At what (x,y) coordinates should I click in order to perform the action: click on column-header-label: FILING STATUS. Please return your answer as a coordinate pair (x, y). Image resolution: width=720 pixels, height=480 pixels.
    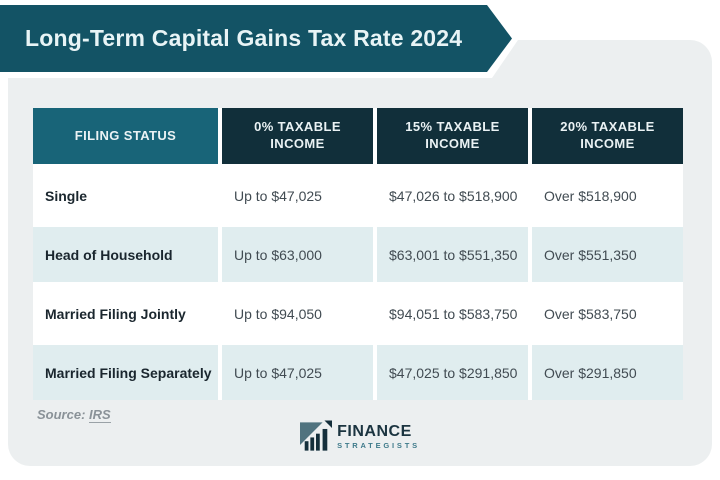
    Looking at the image, I should click on (125, 135).